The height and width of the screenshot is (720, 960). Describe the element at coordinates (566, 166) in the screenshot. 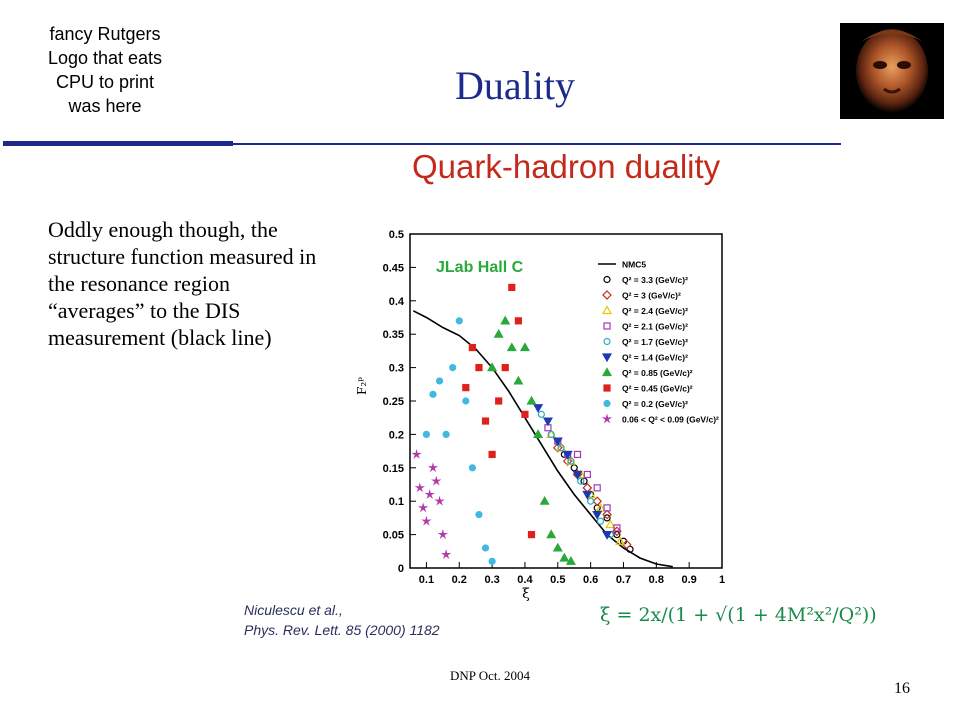

I see `figure-title: Quark-hadron duality` at that location.